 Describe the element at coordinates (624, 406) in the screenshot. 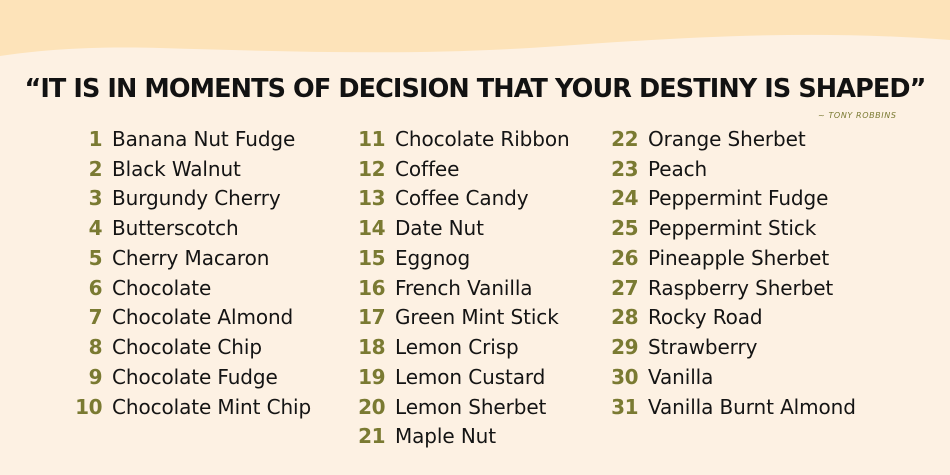

I see `item-number: 31` at that location.